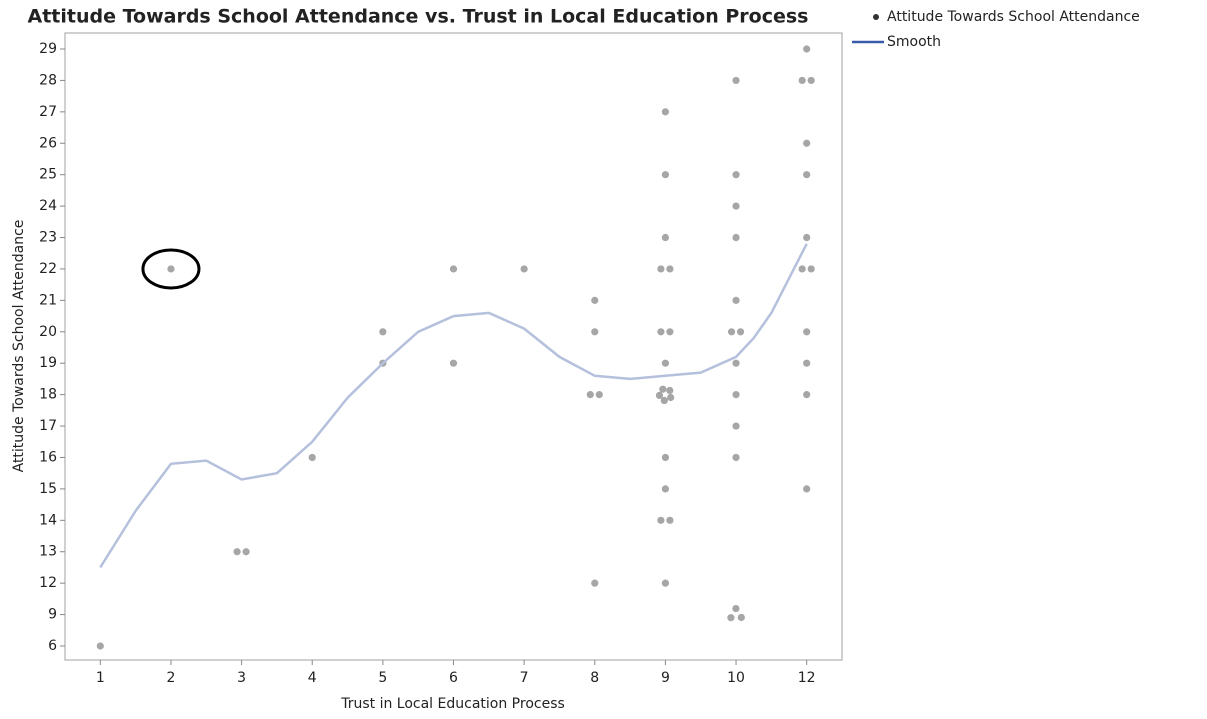 This screenshot has height=719, width=1207. I want to click on y-tick-label: 14, so click(48, 520).